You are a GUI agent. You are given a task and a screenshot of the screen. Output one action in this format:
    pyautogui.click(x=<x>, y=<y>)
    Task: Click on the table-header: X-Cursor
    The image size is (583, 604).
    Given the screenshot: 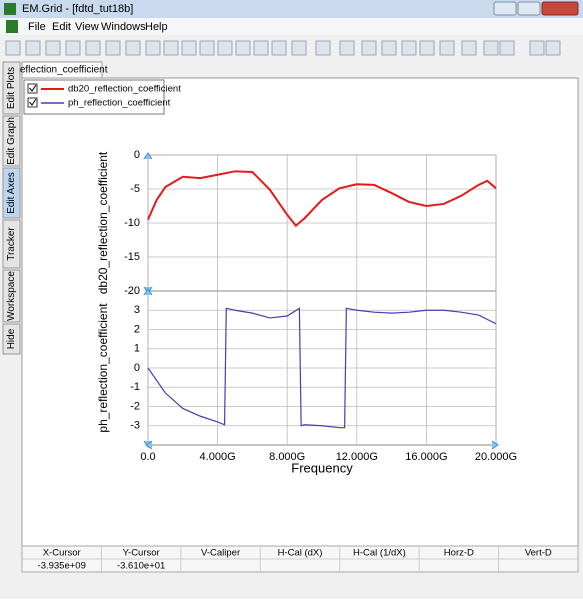 What is the action you would take?
    pyautogui.click(x=62, y=553)
    